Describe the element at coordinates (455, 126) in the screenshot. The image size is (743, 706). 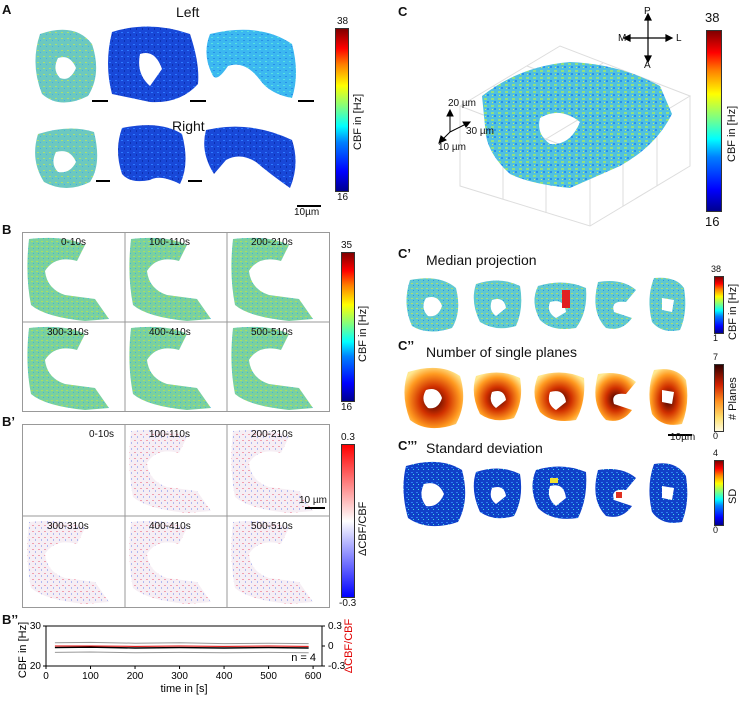
I see `dimension-axes-icon` at that location.